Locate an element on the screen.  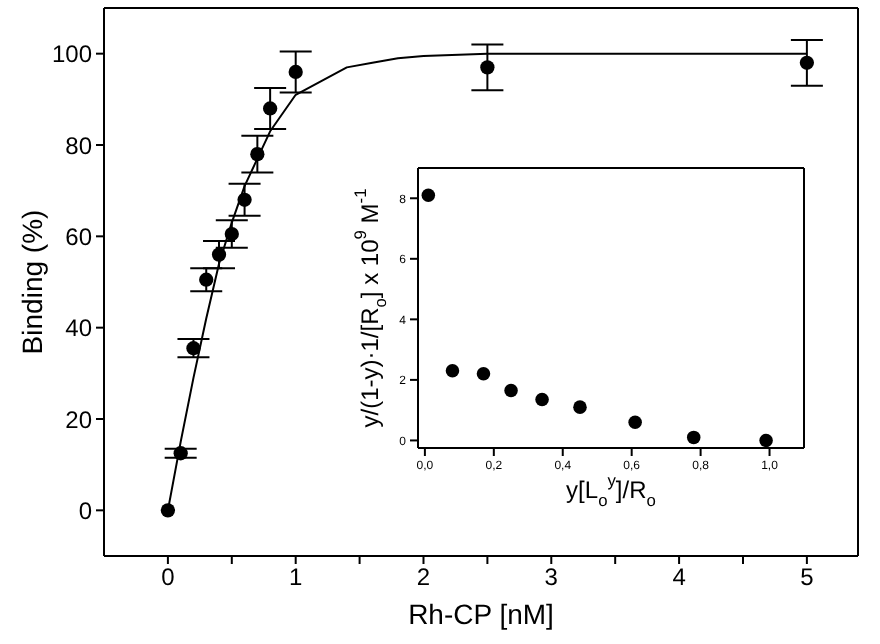
y-tick-label: 20 is located at coordinates (79, 419).